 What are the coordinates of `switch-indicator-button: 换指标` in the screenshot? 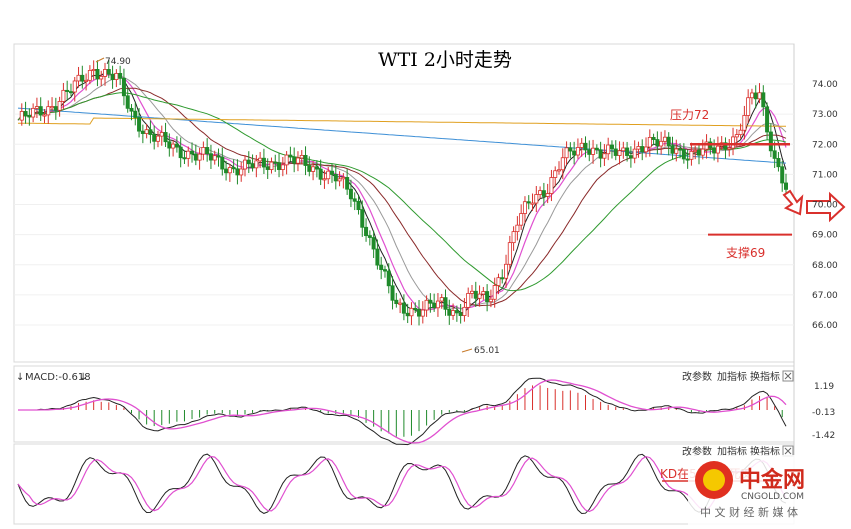 It's located at (765, 376).